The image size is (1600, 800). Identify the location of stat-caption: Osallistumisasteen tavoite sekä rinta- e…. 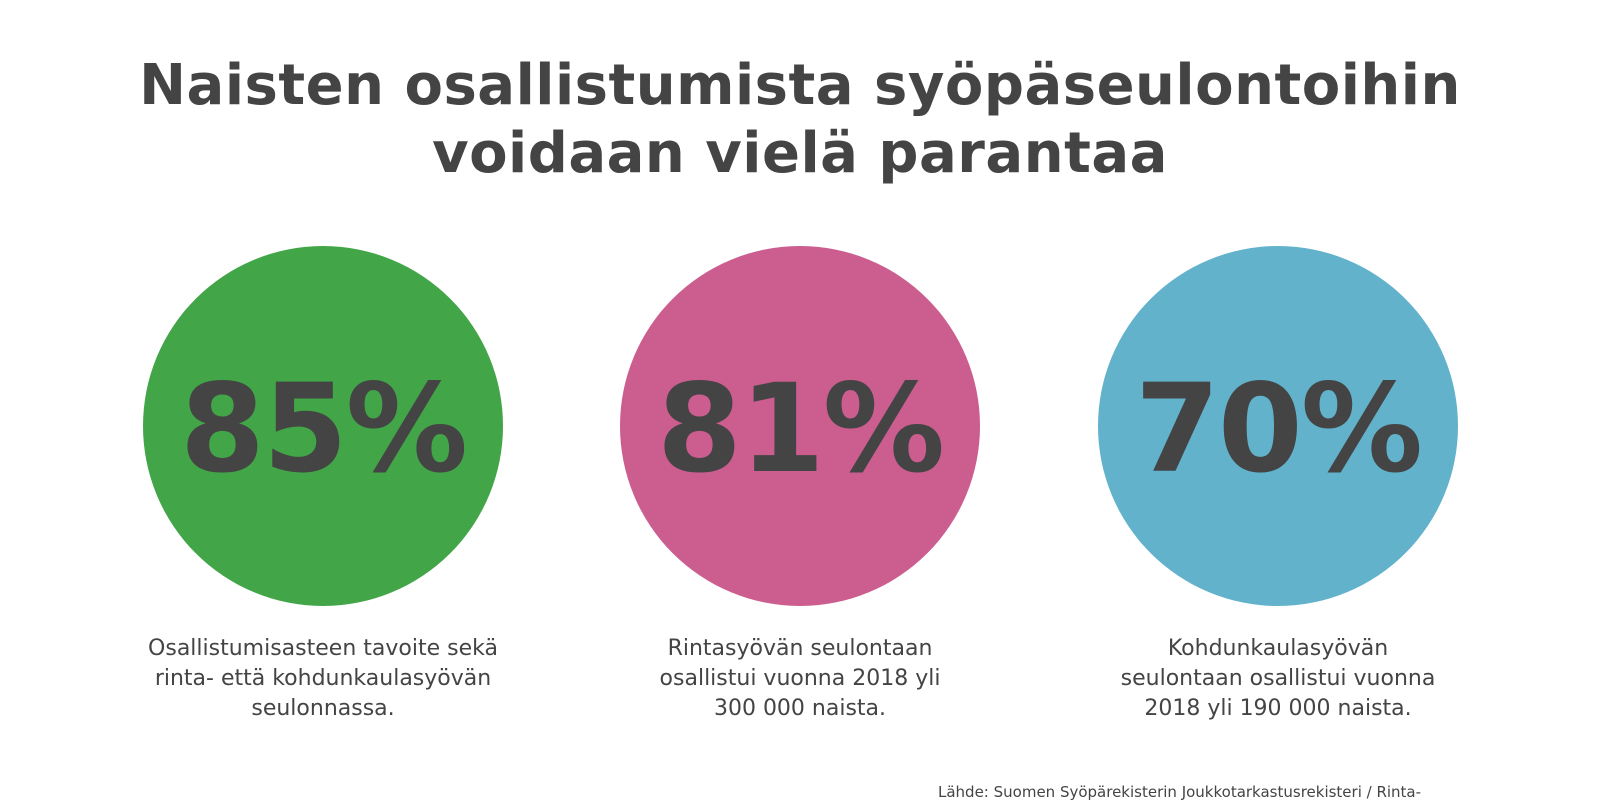
(323, 679).